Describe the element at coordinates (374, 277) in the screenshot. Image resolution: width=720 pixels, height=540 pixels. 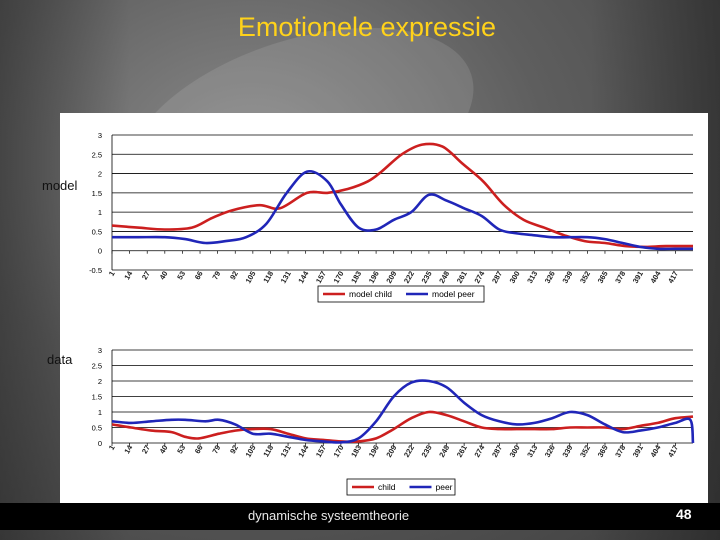
I see `chart-1-xtick-label: 196` at that location.